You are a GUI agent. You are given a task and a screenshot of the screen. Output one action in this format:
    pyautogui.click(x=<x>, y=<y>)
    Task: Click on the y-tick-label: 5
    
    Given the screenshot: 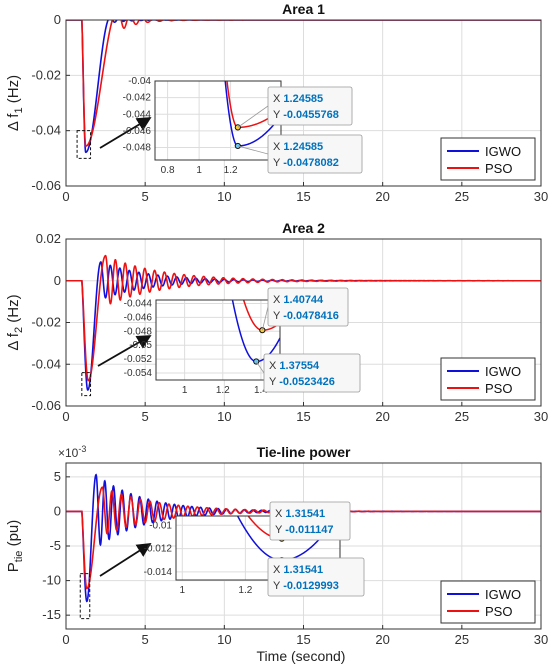 What is the action you would take?
    pyautogui.click(x=57, y=476)
    